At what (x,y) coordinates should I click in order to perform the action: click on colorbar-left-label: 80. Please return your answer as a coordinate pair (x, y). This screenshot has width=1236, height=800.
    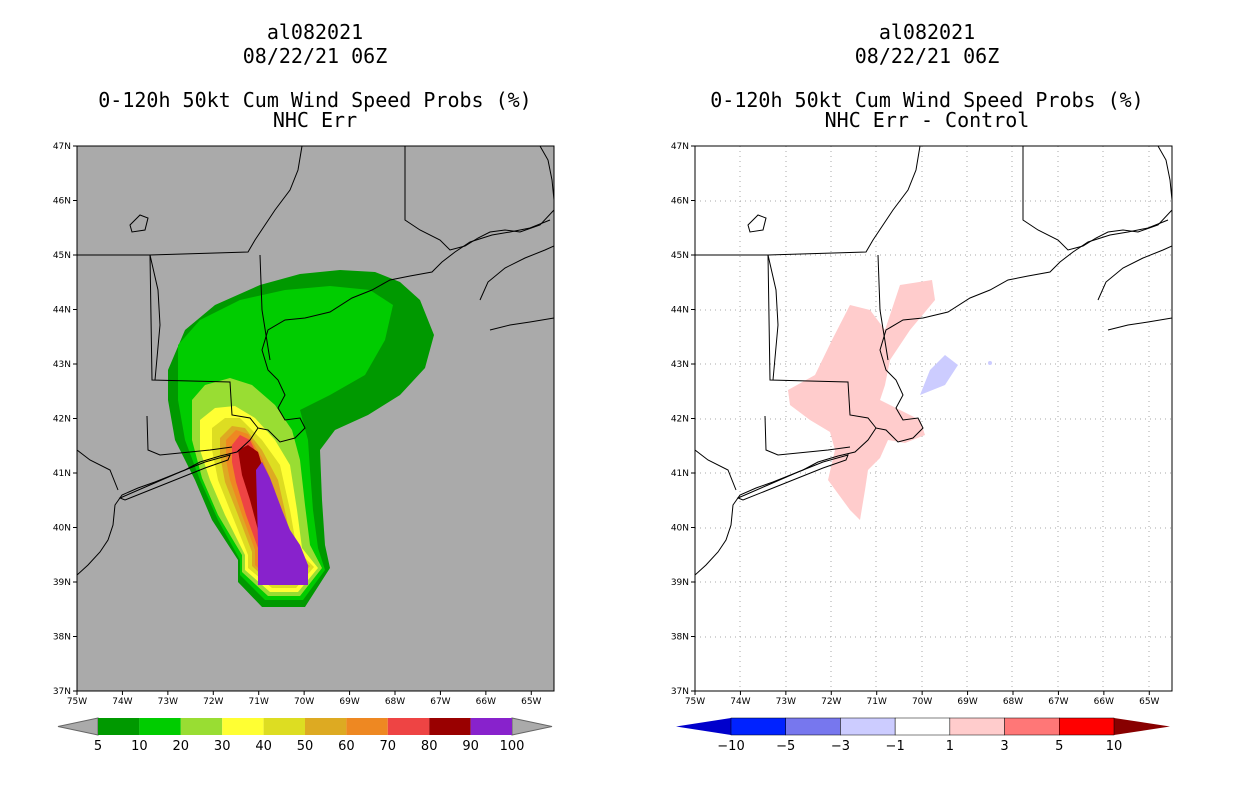
    Looking at the image, I should click on (429, 746).